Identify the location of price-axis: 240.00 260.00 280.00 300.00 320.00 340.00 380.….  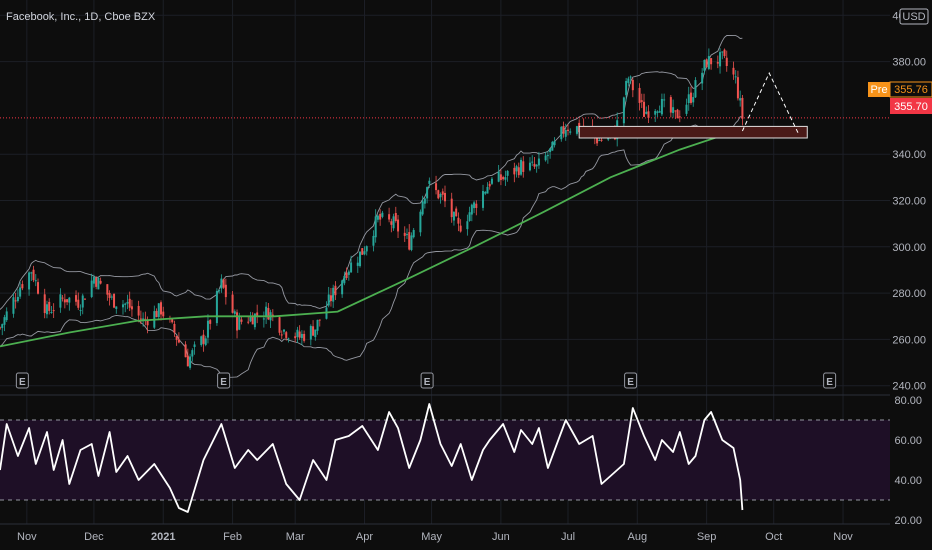
(909, 201).